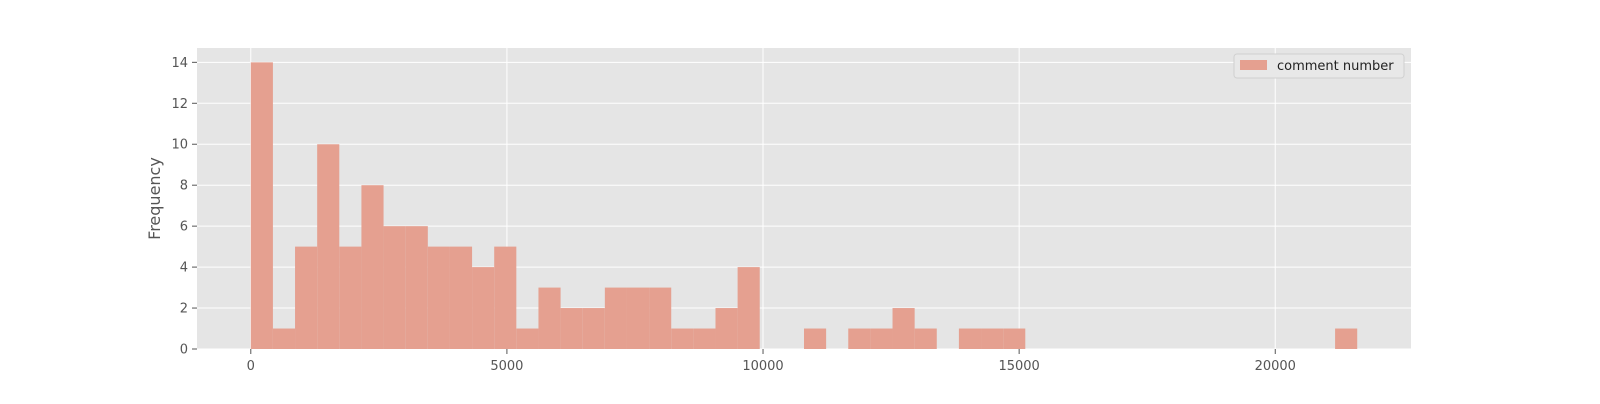 The image size is (1600, 404). I want to click on legend: comment number, so click(1319, 66).